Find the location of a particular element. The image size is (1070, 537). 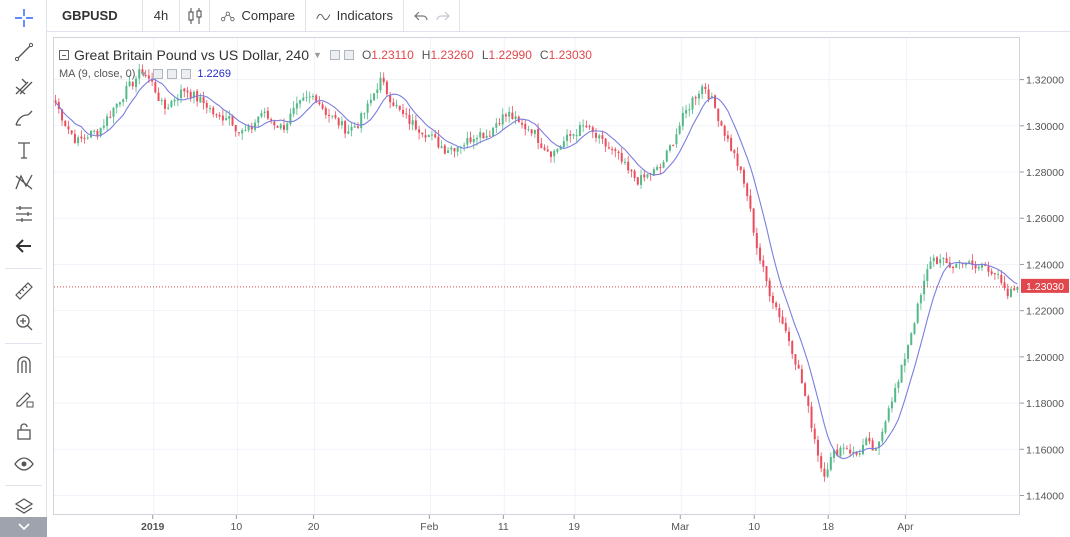

pattern-icon is located at coordinates (24, 182).